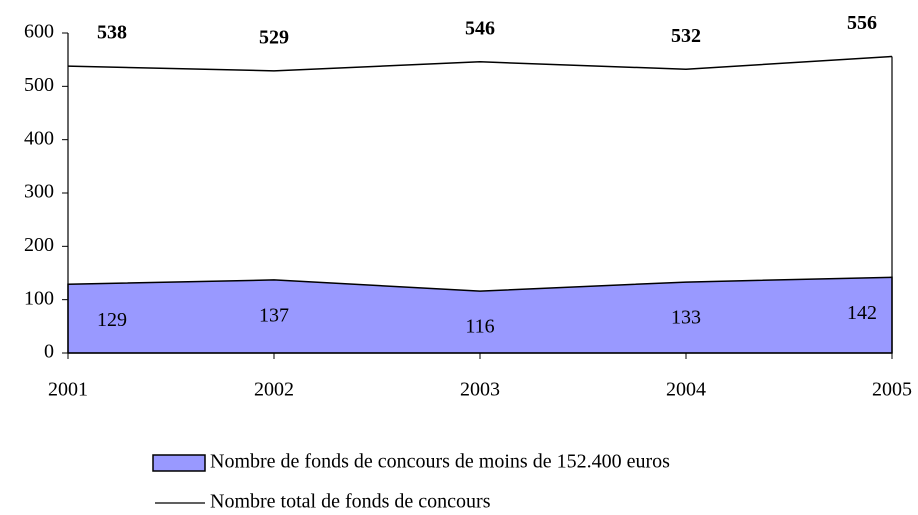  Describe the element at coordinates (39, 138) in the screenshot. I see `y-tick-label: 400` at that location.